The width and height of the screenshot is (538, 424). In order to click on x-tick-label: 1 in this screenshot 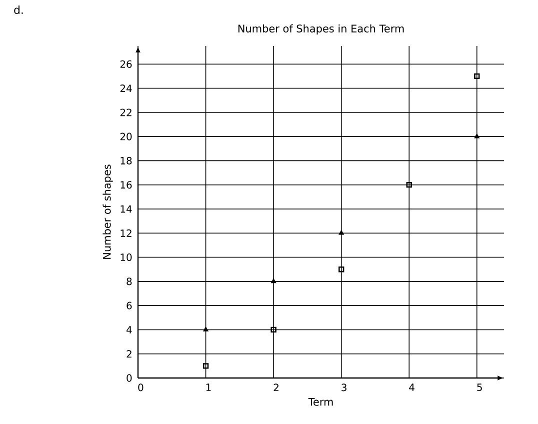, I will do `click(208, 387)`.